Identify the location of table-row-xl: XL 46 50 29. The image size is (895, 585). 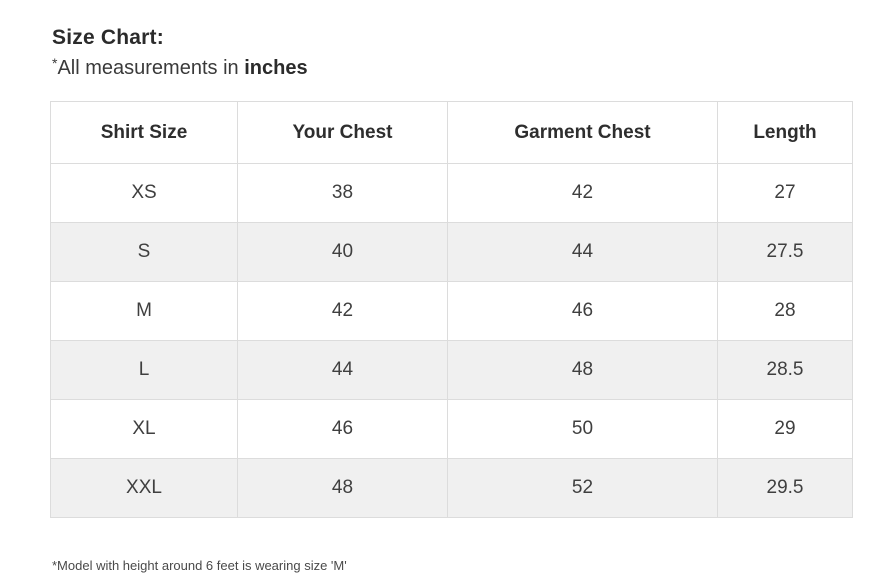
(451, 429).